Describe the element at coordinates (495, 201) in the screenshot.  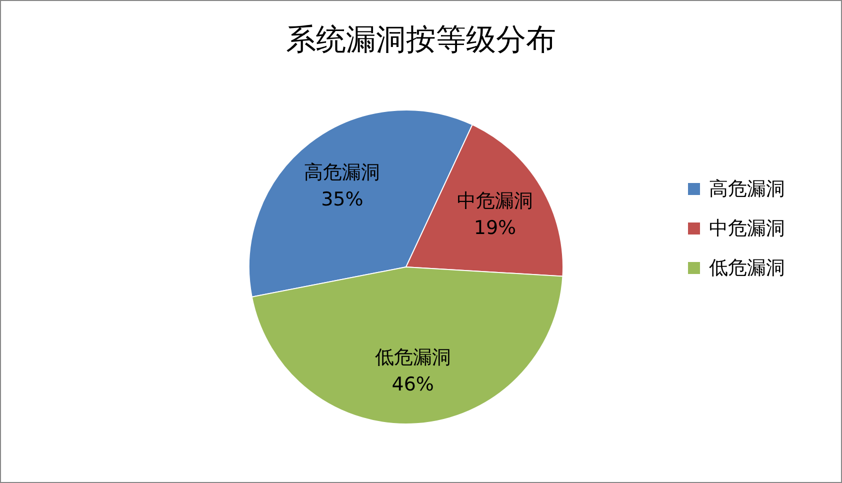
I see `slice-label: 中危漏洞` at that location.